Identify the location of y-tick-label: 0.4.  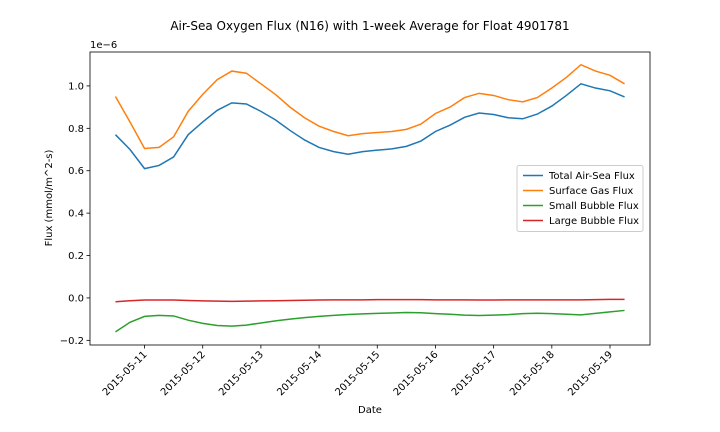
(76, 214).